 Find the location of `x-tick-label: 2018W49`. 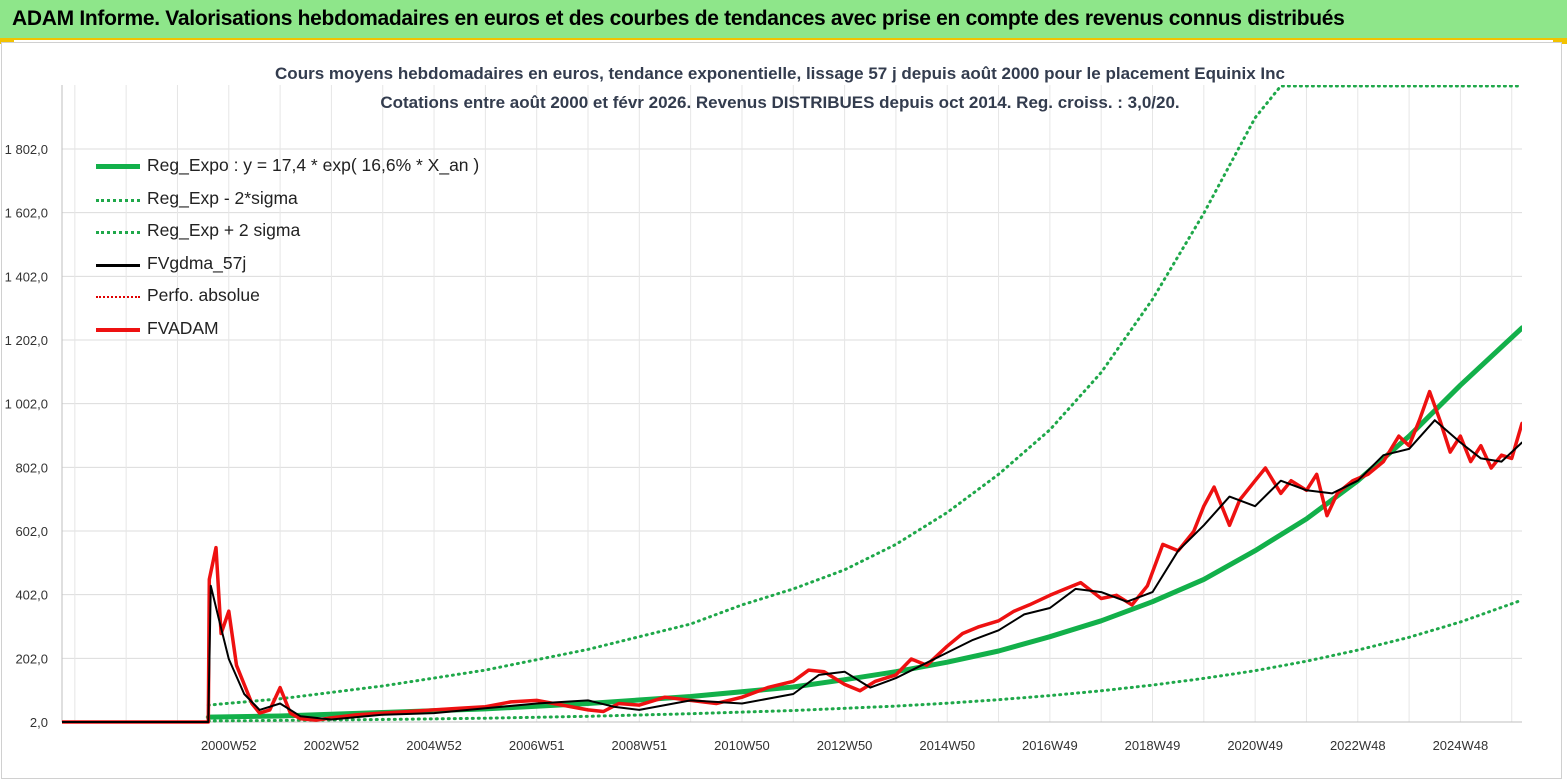

x-tick-label: 2018W49 is located at coordinates (1153, 745).